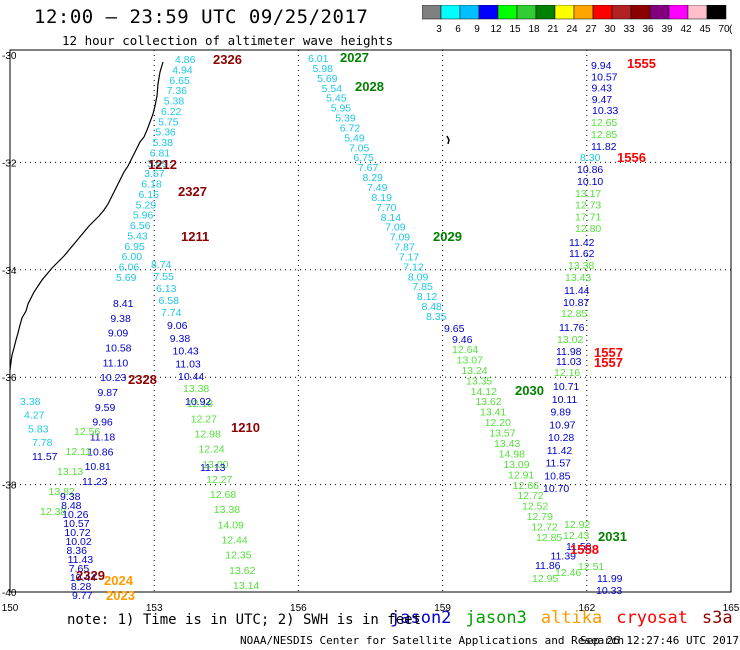 Image resolution: width=740 pixels, height=650 pixels. I want to click on wave-height-label: 14.98, so click(512, 454).